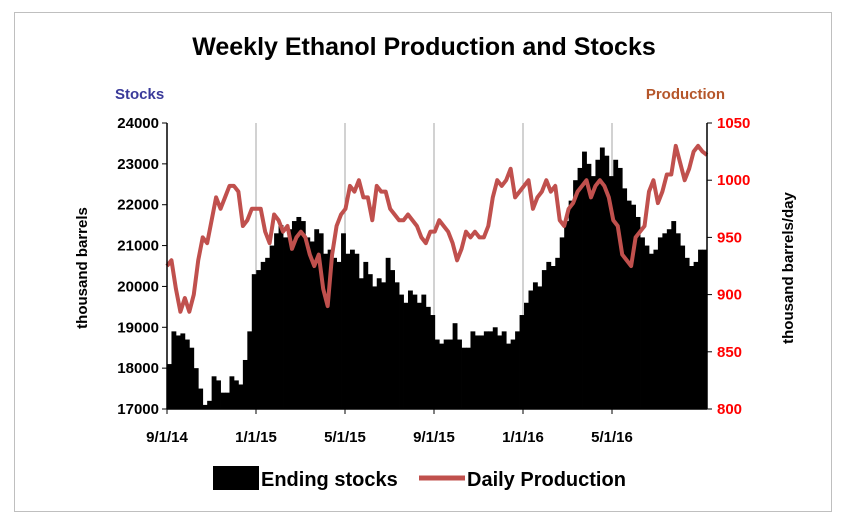  What do you see at coordinates (546, 480) in the screenshot?
I see `legend-label-daily-production: Daily Production` at bounding box center [546, 480].